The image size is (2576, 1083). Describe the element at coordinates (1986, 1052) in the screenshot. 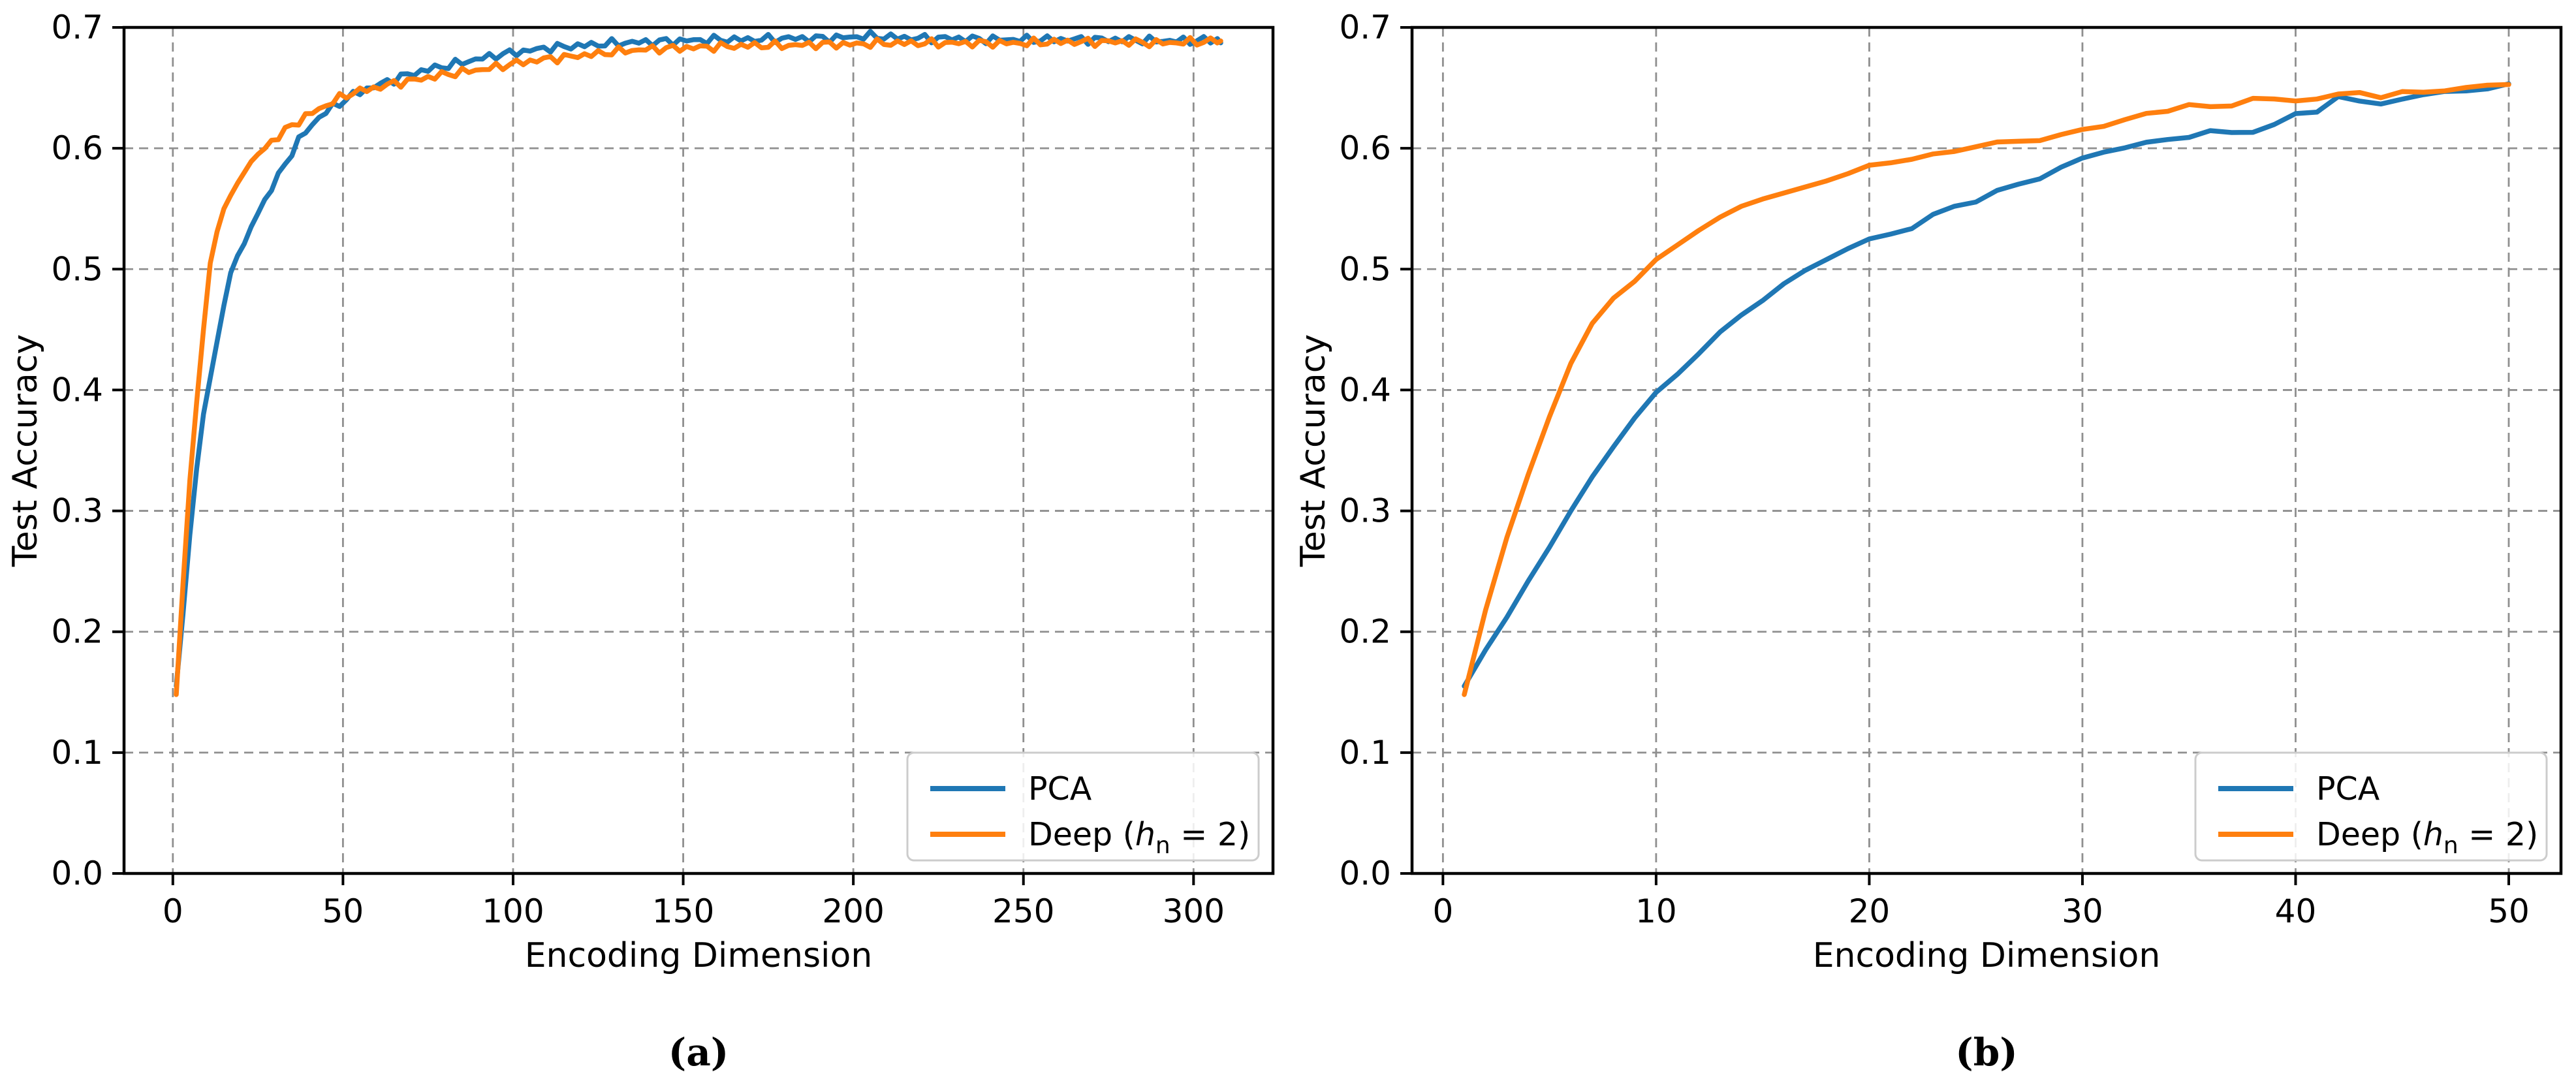

I see `caption-b: (b)` at that location.